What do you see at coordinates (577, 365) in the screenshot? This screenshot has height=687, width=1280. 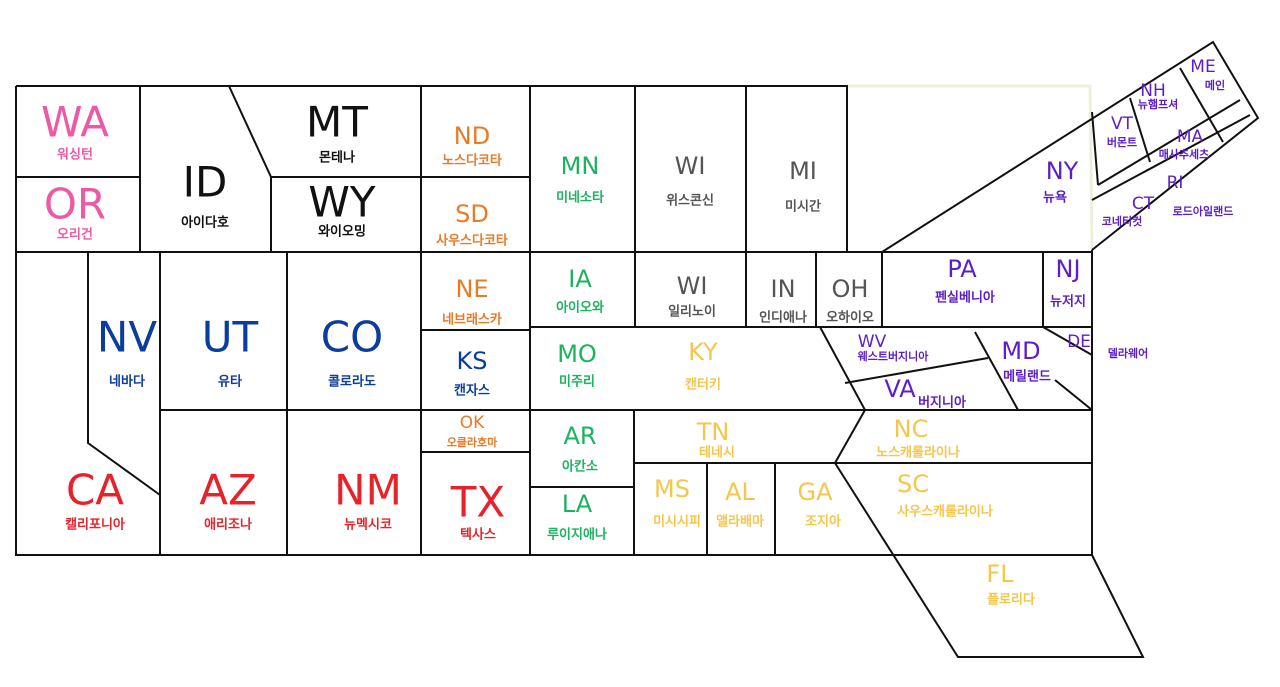 I see `state: MO 미주리` at bounding box center [577, 365].